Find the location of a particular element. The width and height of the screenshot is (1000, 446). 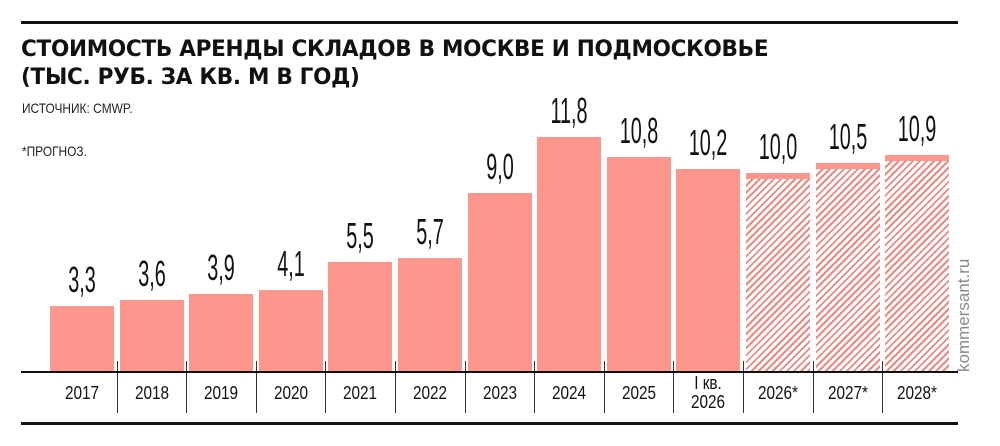

category-label: 2019 is located at coordinates (221, 393).